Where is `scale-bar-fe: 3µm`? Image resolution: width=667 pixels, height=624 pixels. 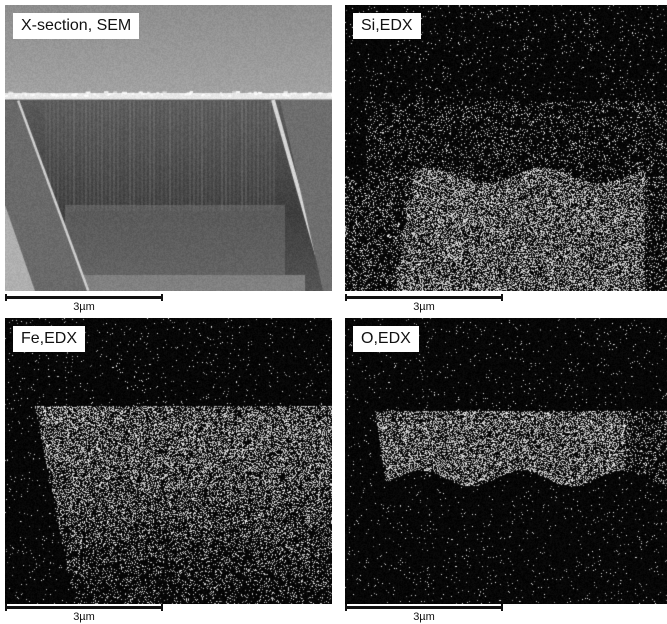 scale-bar-fe: 3µm is located at coordinates (85, 614).